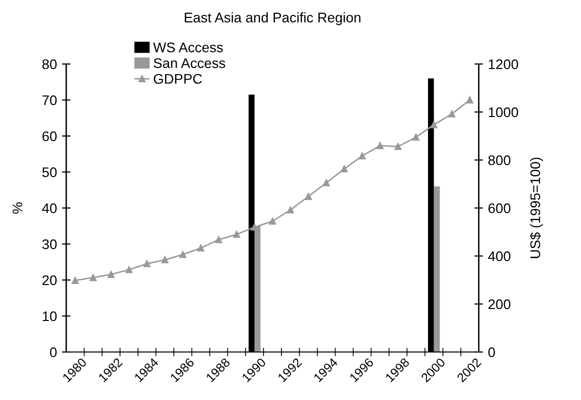 The height and width of the screenshot is (400, 581). What do you see at coordinates (491, 352) in the screenshot?
I see `y2-tick-label: 0` at bounding box center [491, 352].